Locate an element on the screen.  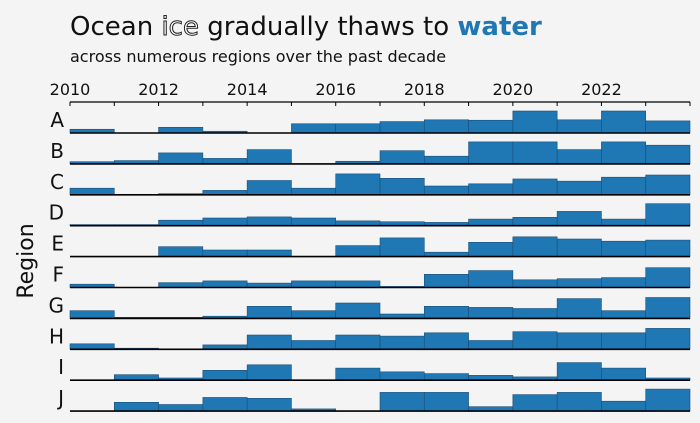
bar-j-2023 is located at coordinates (668, 400).